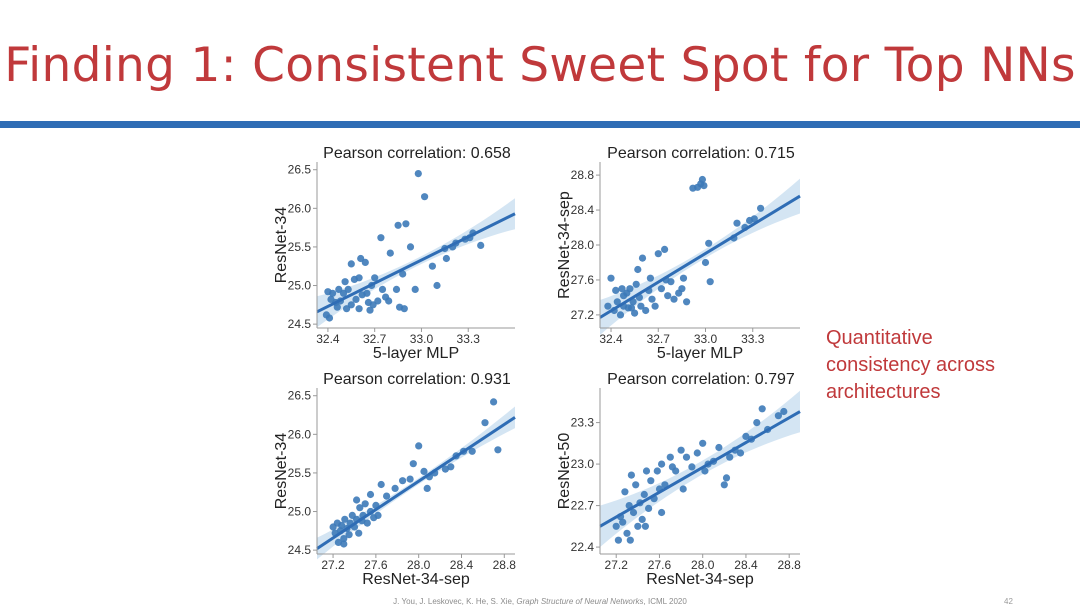 The image size is (1080, 608). Describe the element at coordinates (665, 601) in the screenshot. I see `citation-venue: , ICML 2020` at that location.